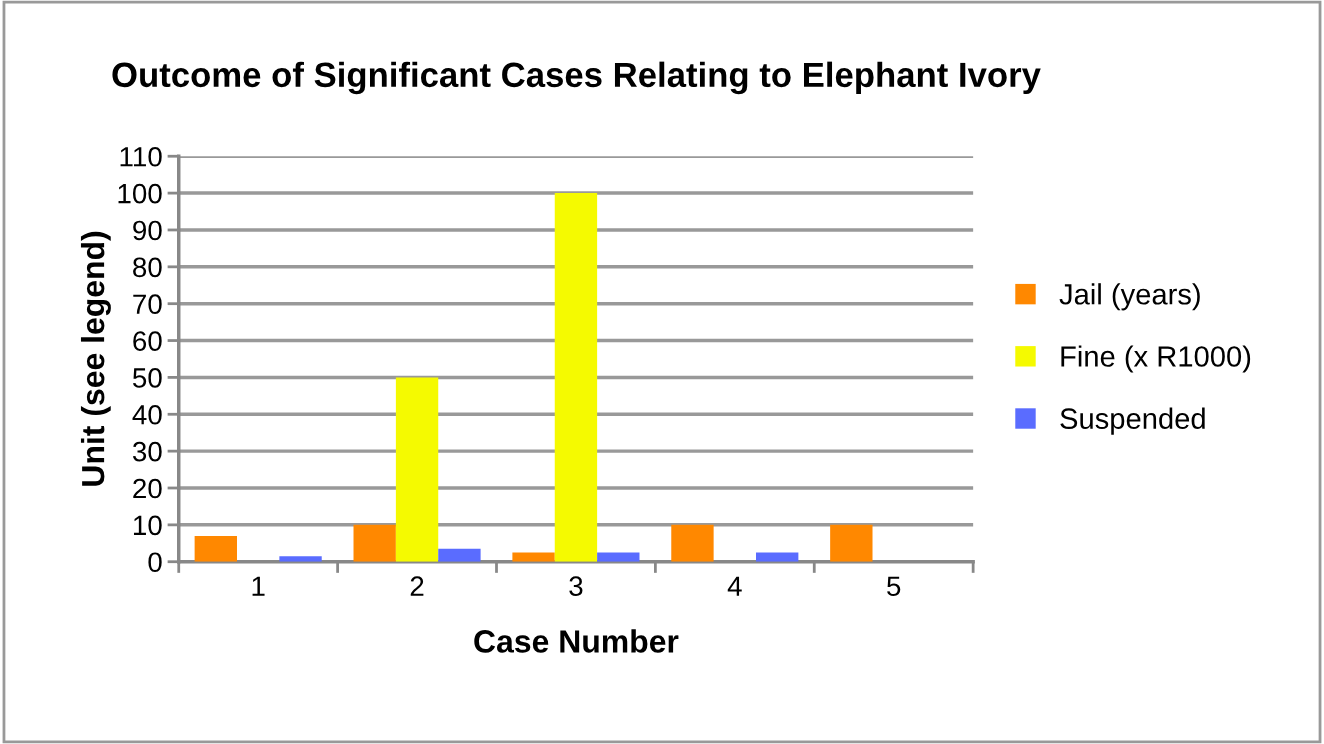  What do you see at coordinates (894, 586) in the screenshot?
I see `x-tick-label: 5` at bounding box center [894, 586].